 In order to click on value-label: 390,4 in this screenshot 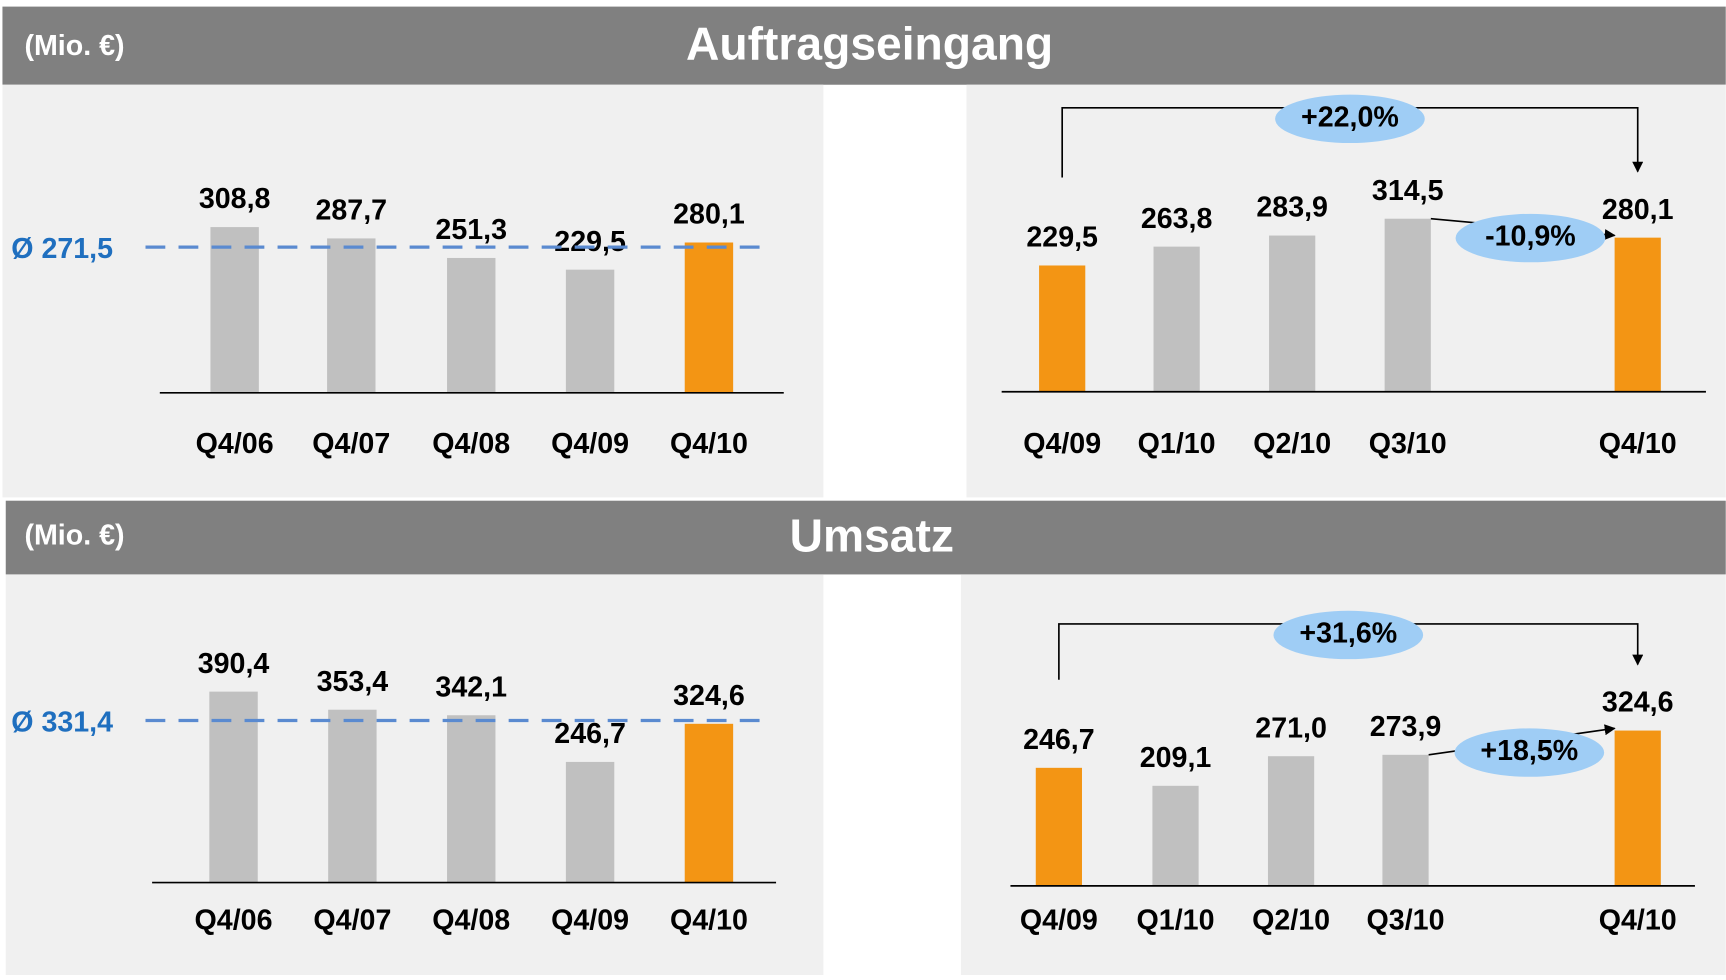, I will do `click(234, 664)`.